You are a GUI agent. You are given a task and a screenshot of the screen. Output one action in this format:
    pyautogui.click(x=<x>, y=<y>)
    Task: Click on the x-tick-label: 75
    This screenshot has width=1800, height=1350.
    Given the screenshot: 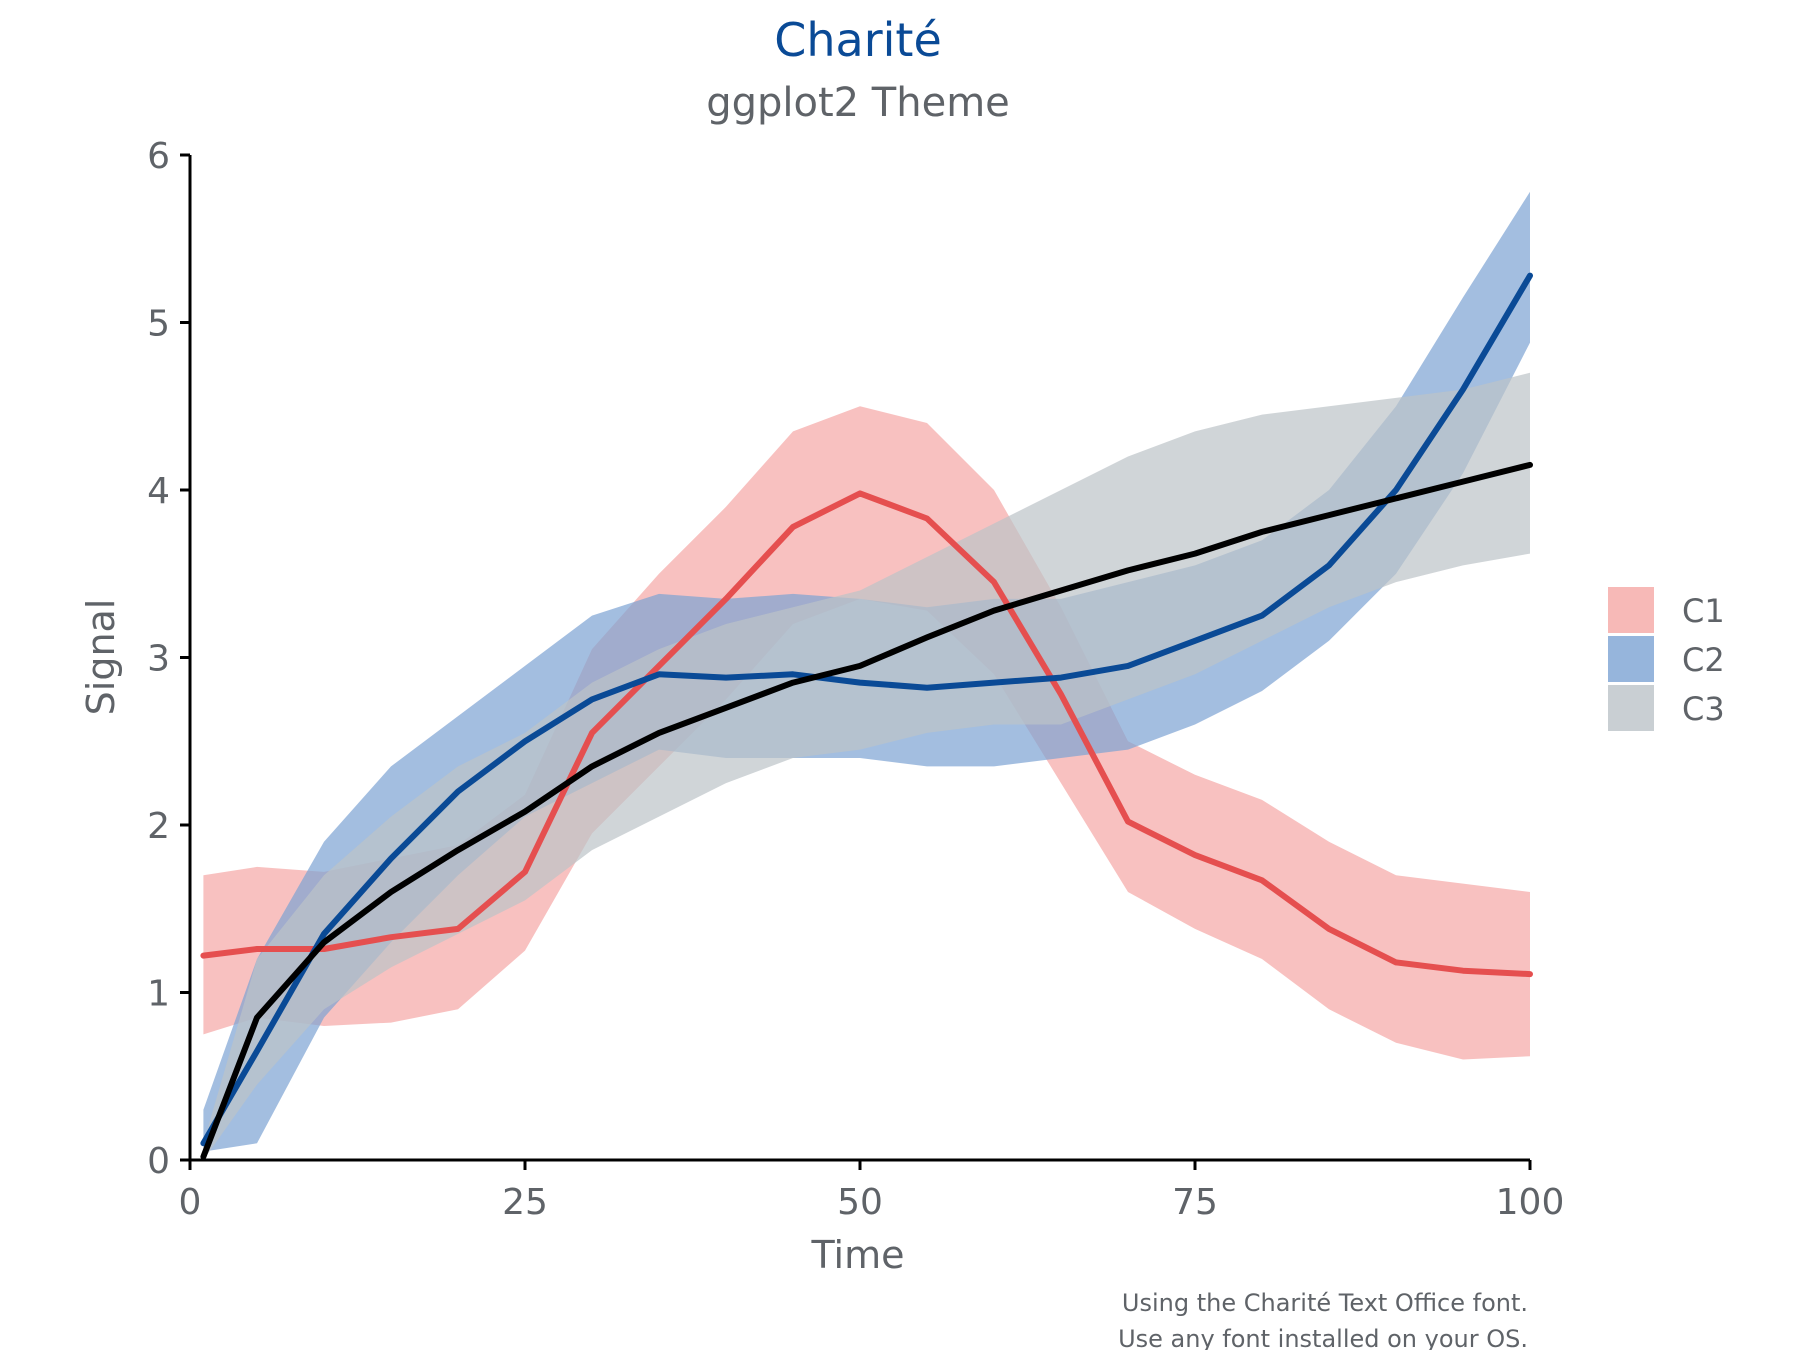 What is the action you would take?
    pyautogui.click(x=1195, y=1202)
    